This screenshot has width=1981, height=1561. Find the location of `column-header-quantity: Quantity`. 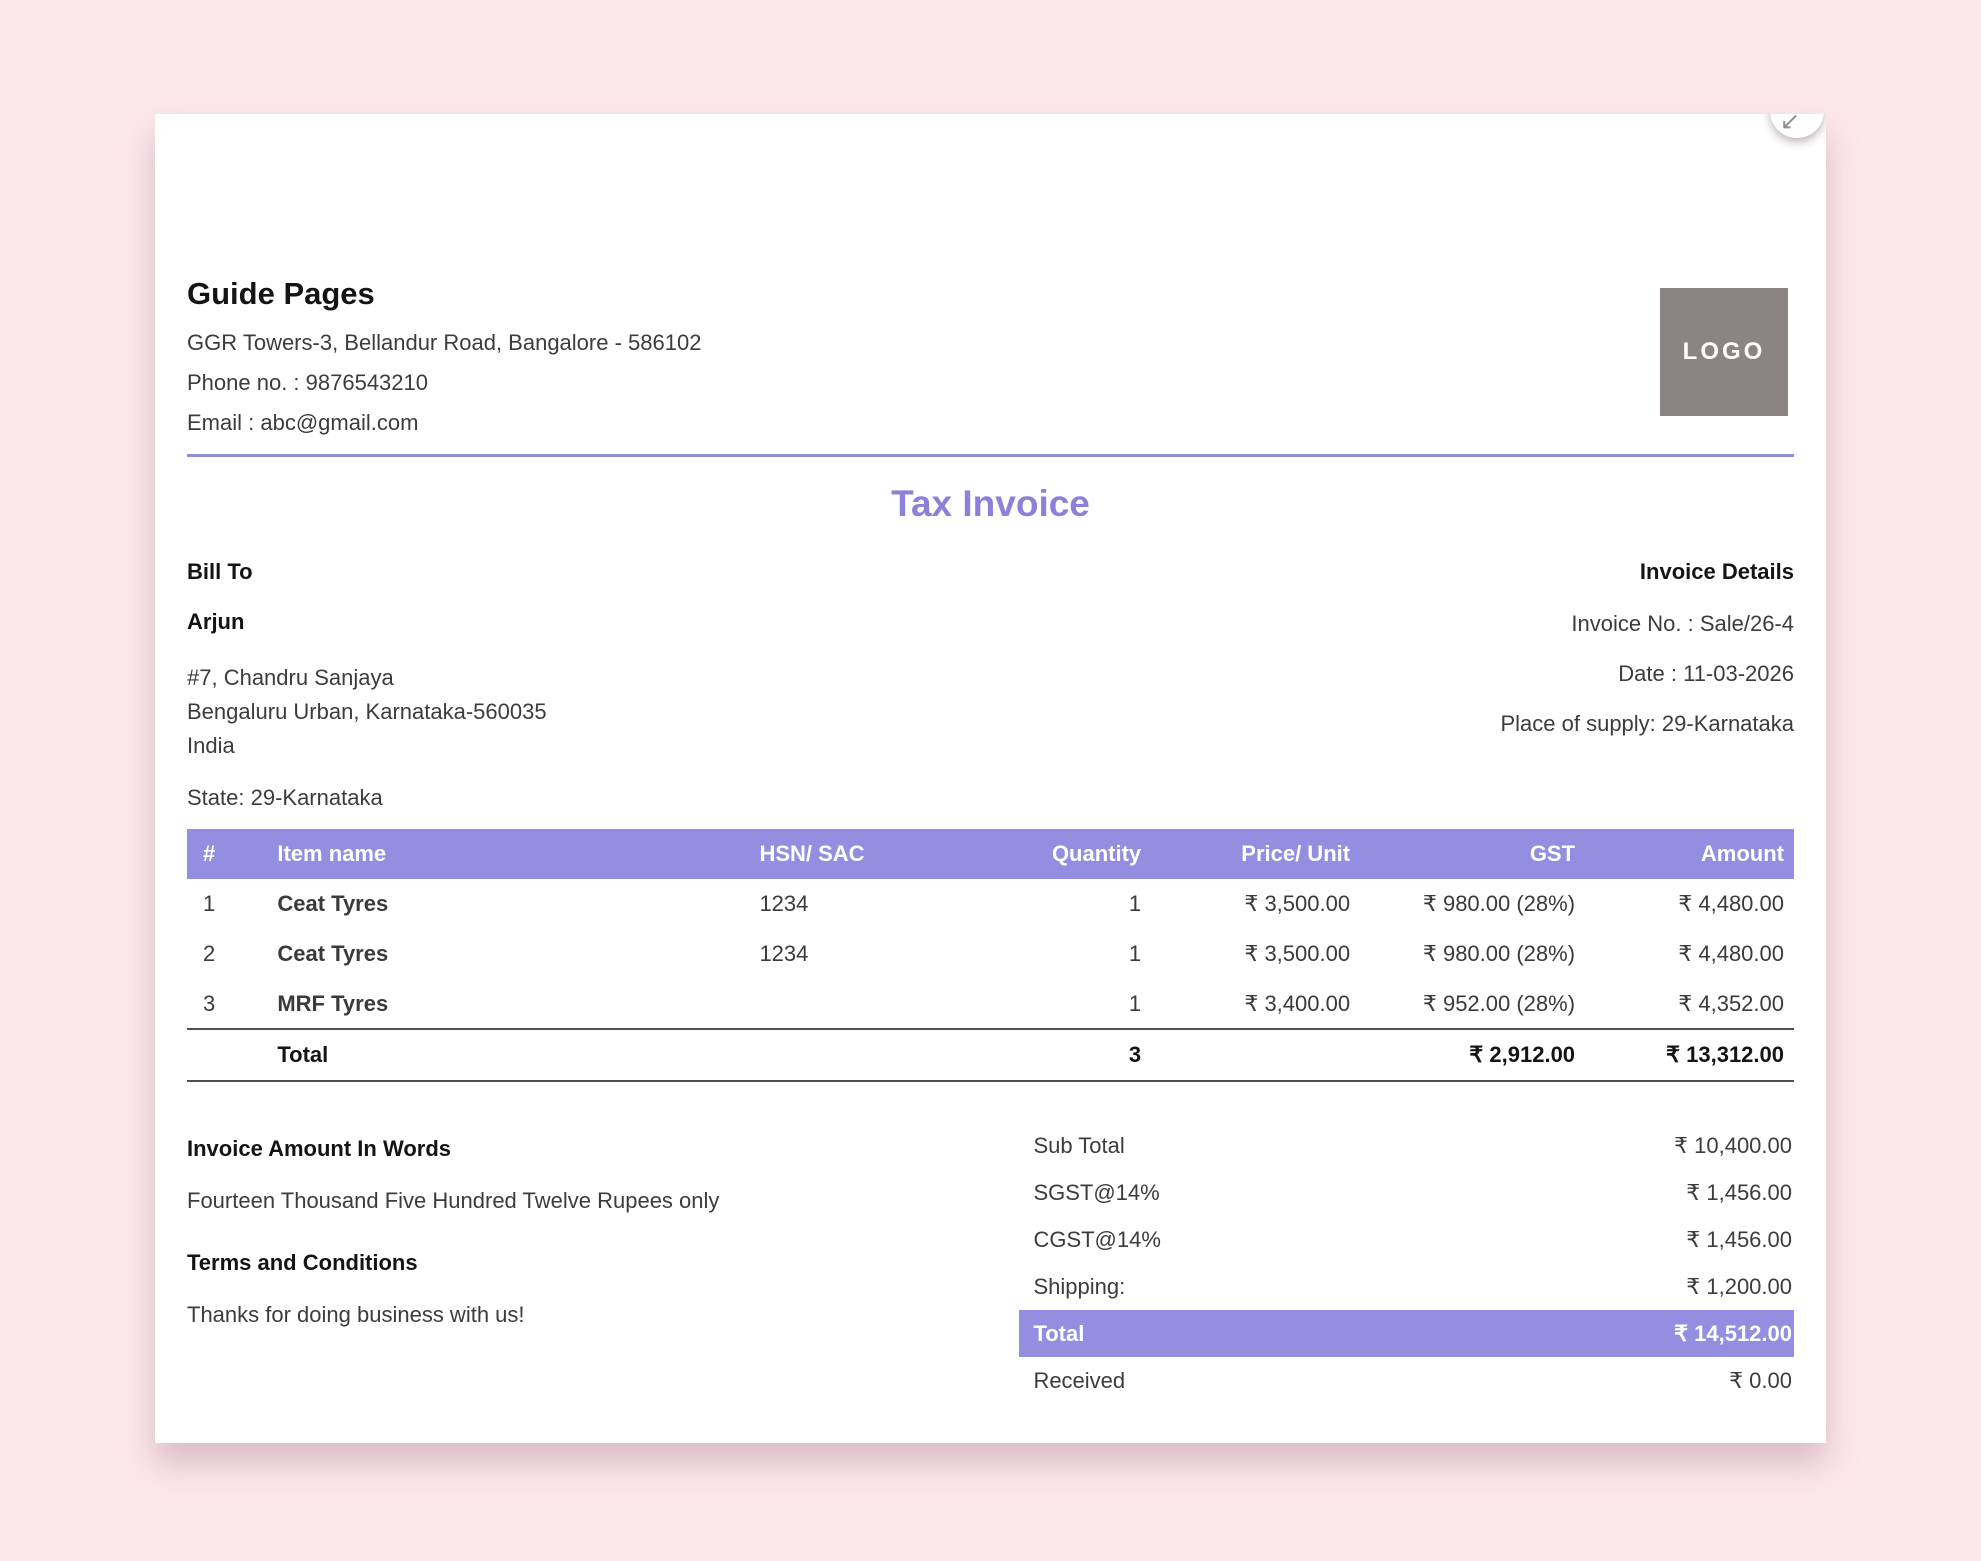

column-header-quantity: Quantity is located at coordinates (1079, 854).